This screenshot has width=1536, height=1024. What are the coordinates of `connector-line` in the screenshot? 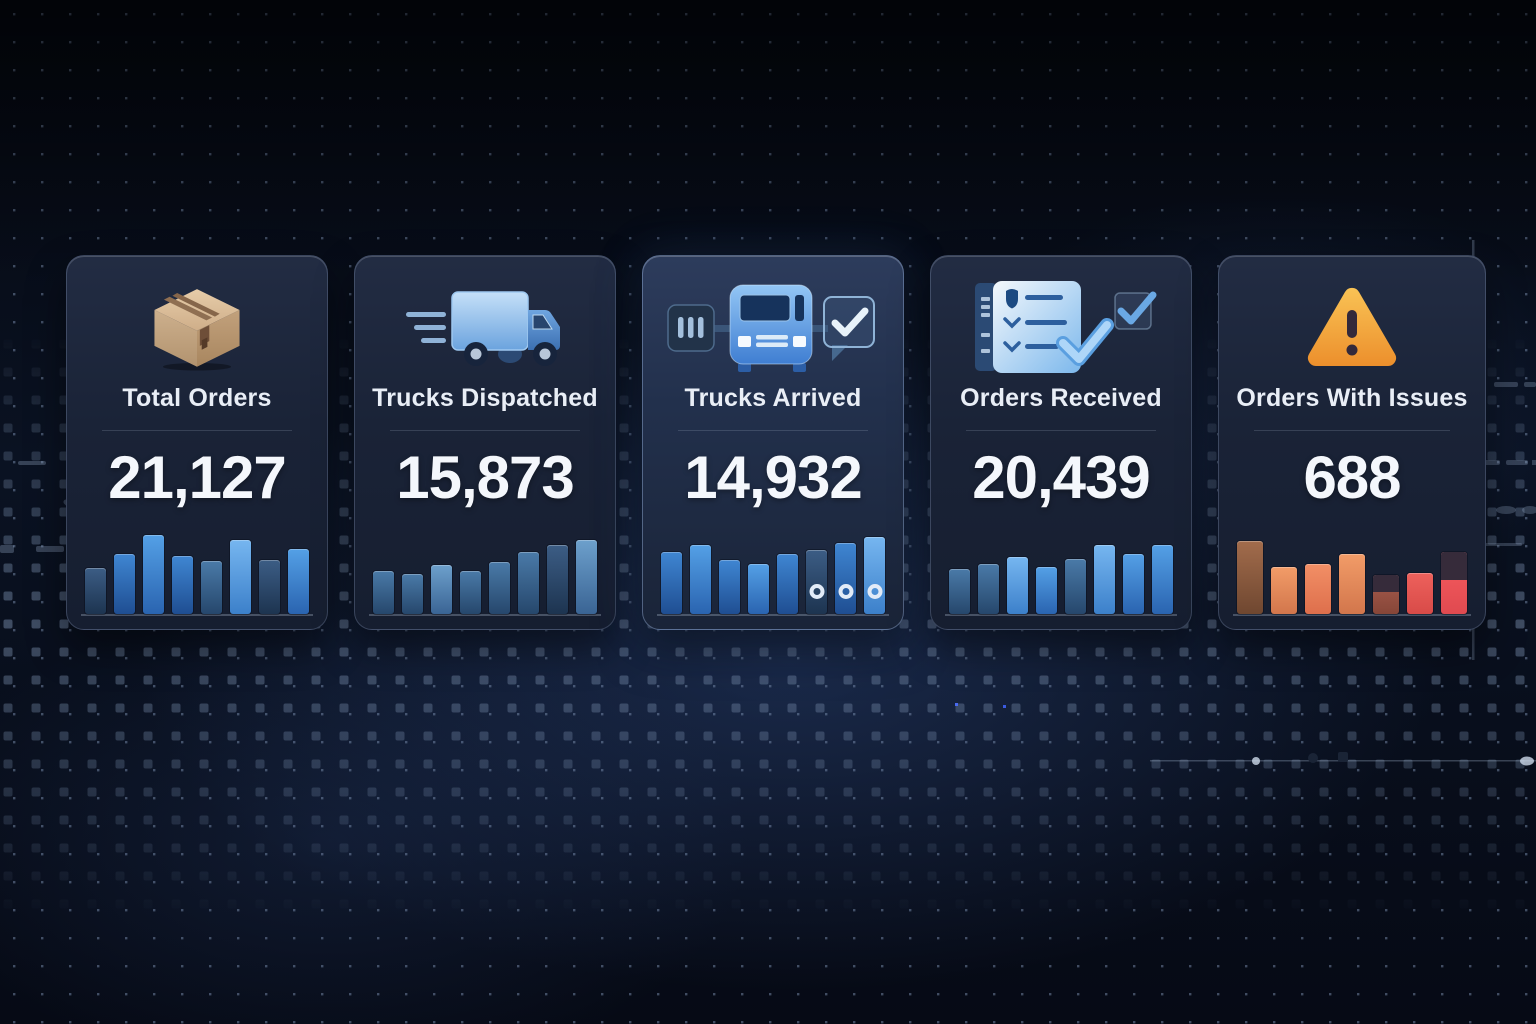 It's located at (1245, 734).